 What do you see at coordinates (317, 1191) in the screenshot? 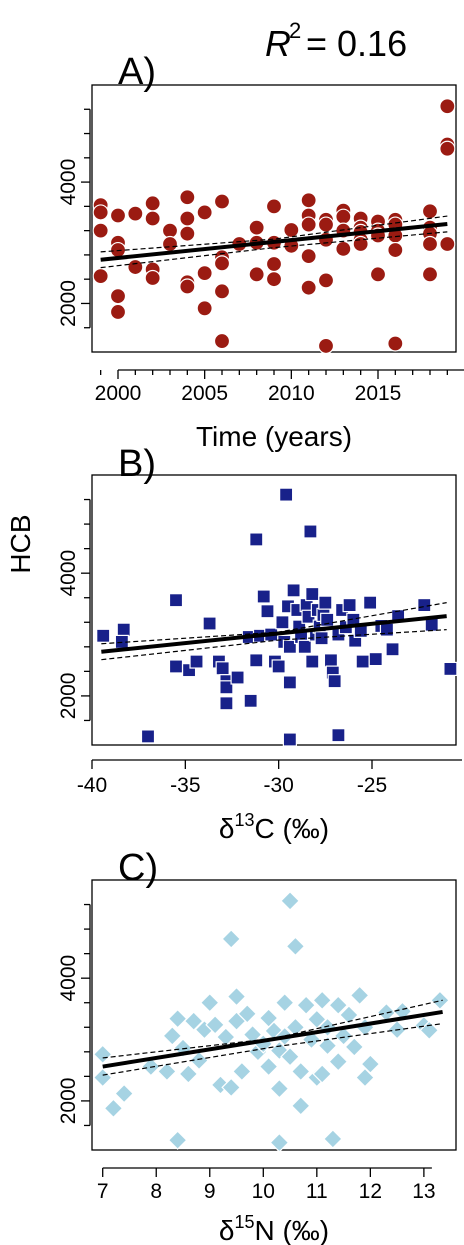
I see `x-tick-label: 11` at bounding box center [317, 1191].